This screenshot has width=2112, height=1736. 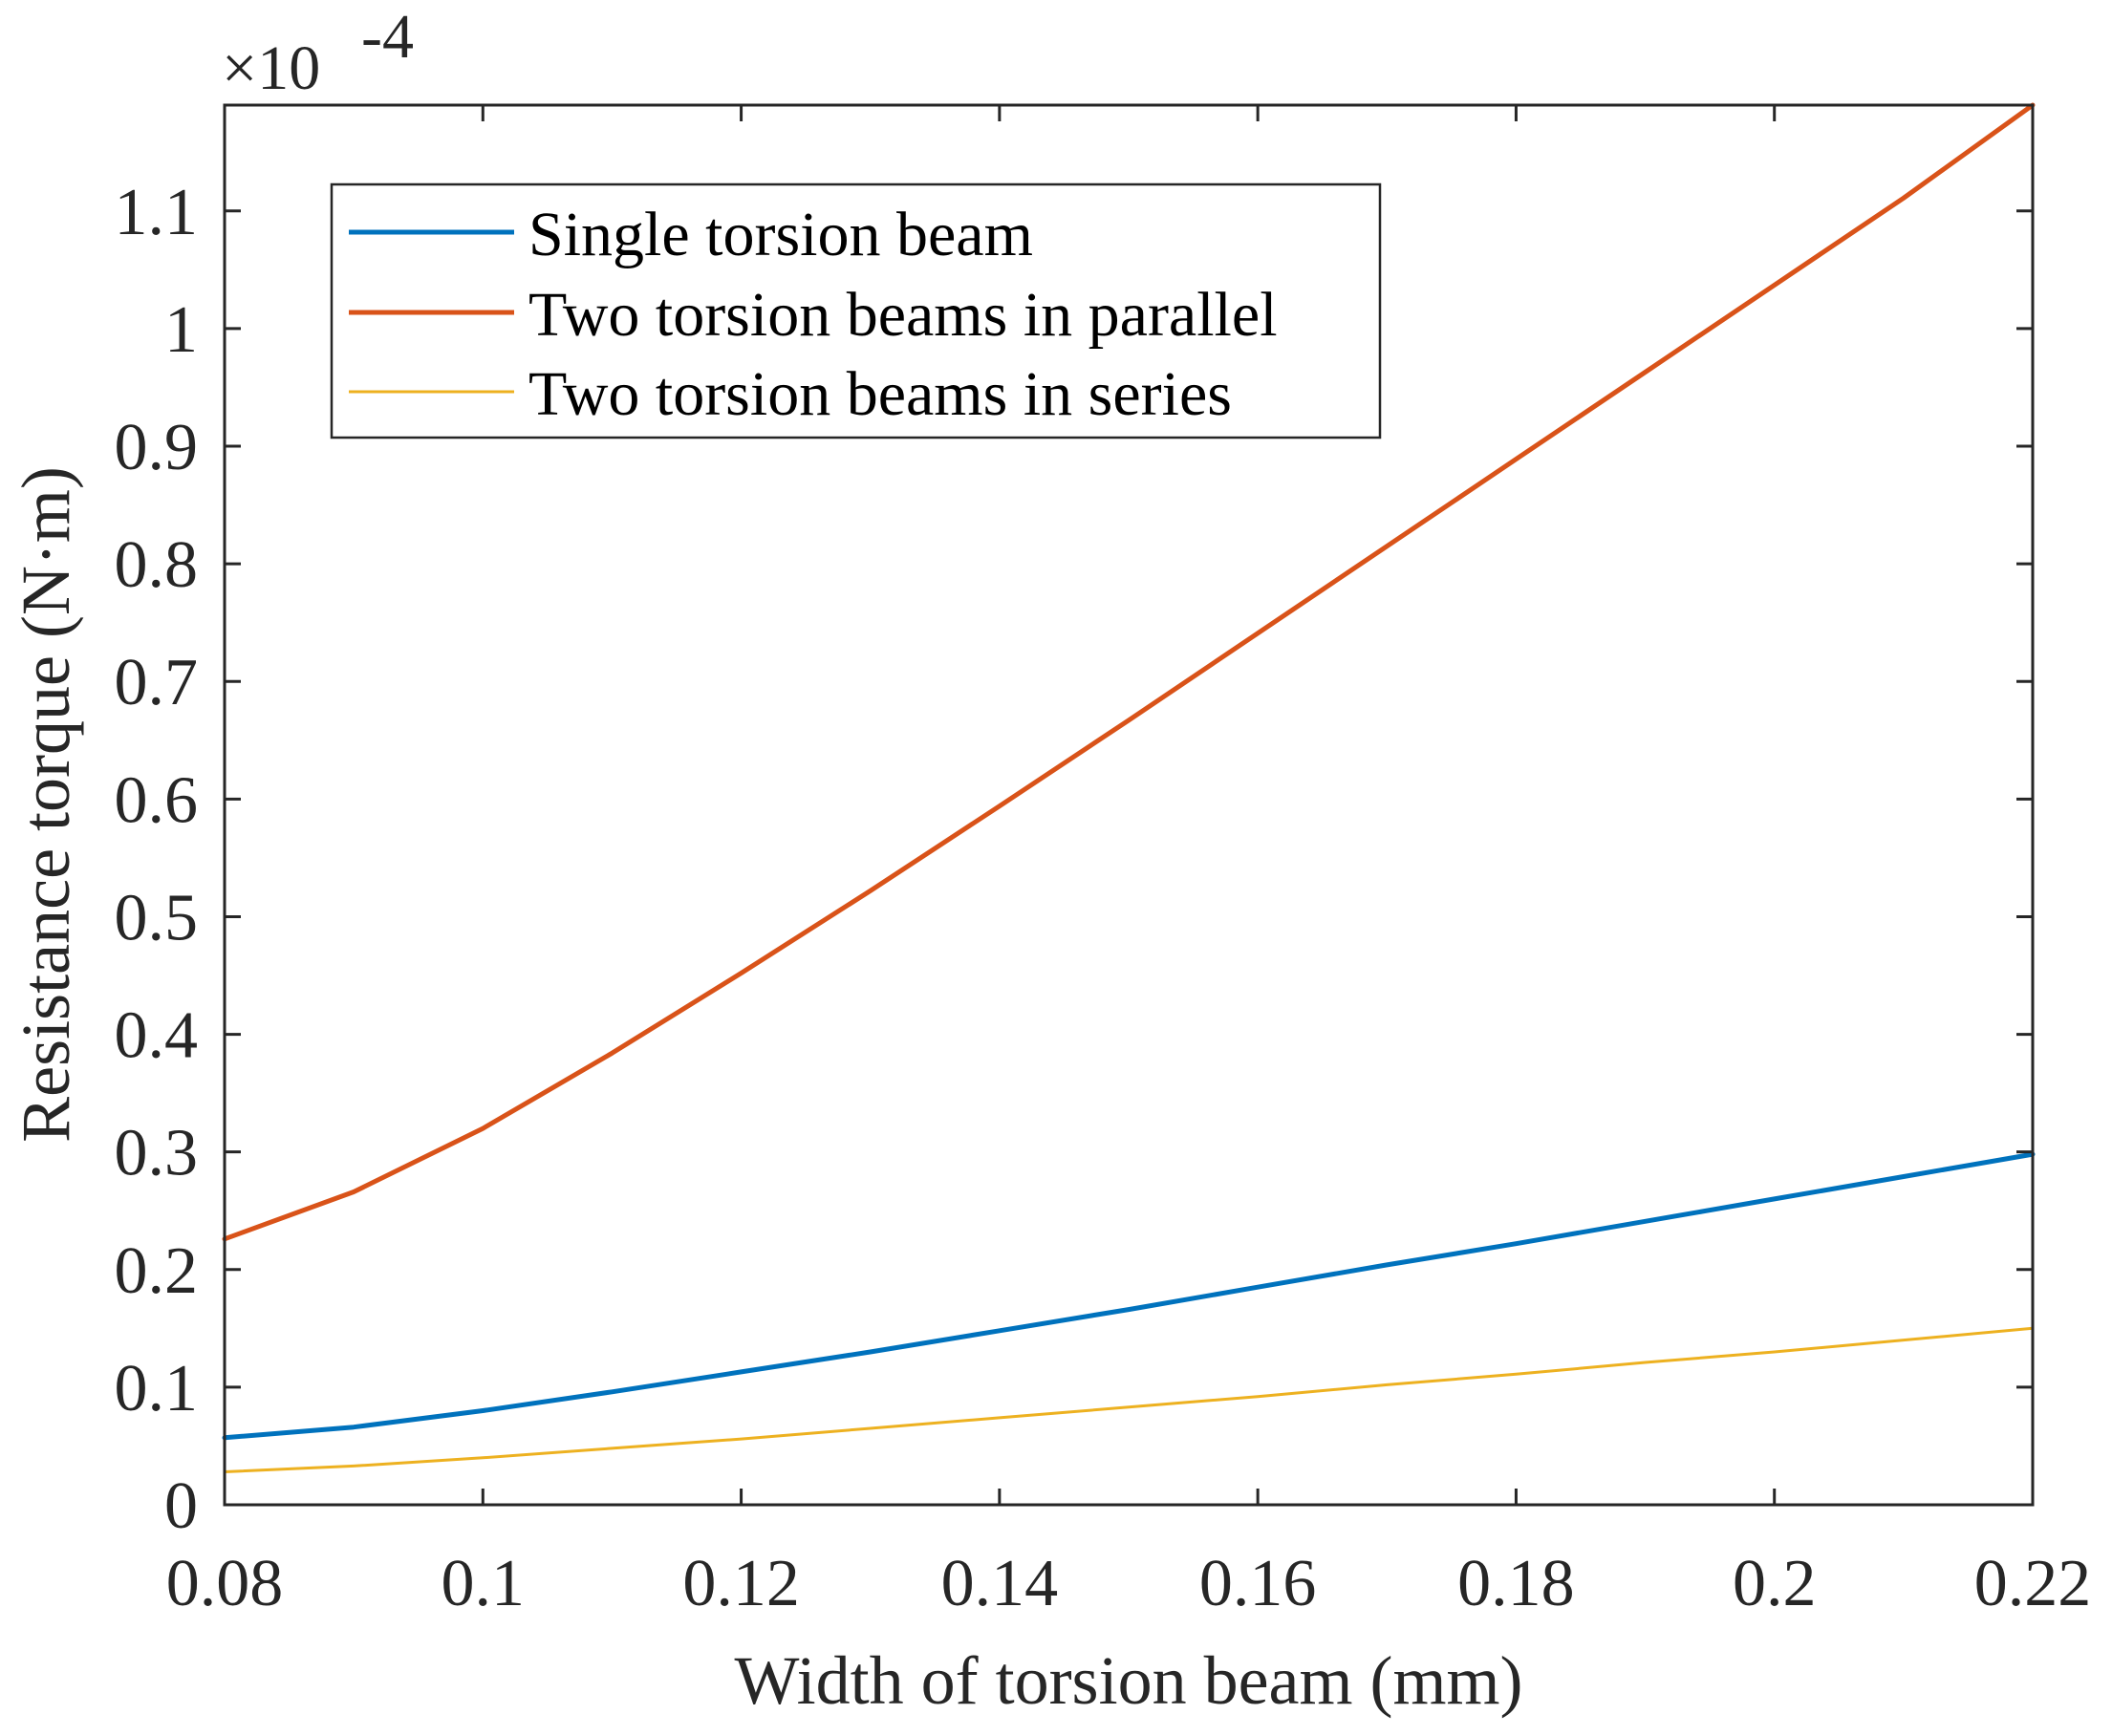 I want to click on x-tick-labels: 0.08 0.1 0.12 0.14 0.16 0.18 0.2 0.22, so click(x=1129, y=1583).